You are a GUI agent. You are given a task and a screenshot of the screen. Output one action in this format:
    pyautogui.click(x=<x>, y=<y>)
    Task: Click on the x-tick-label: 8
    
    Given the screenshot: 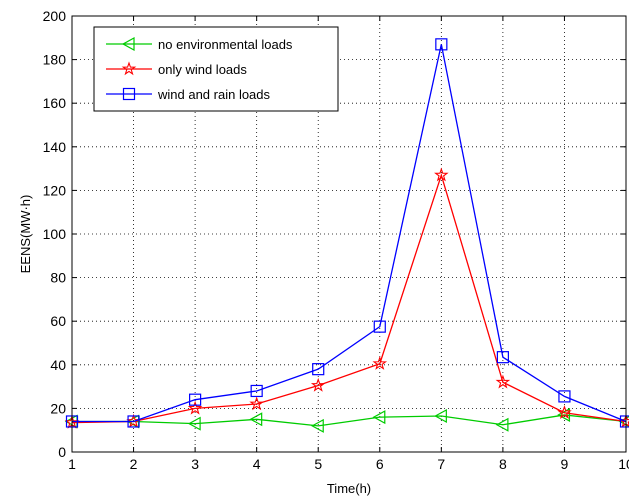 What is the action you would take?
    pyautogui.click(x=503, y=464)
    